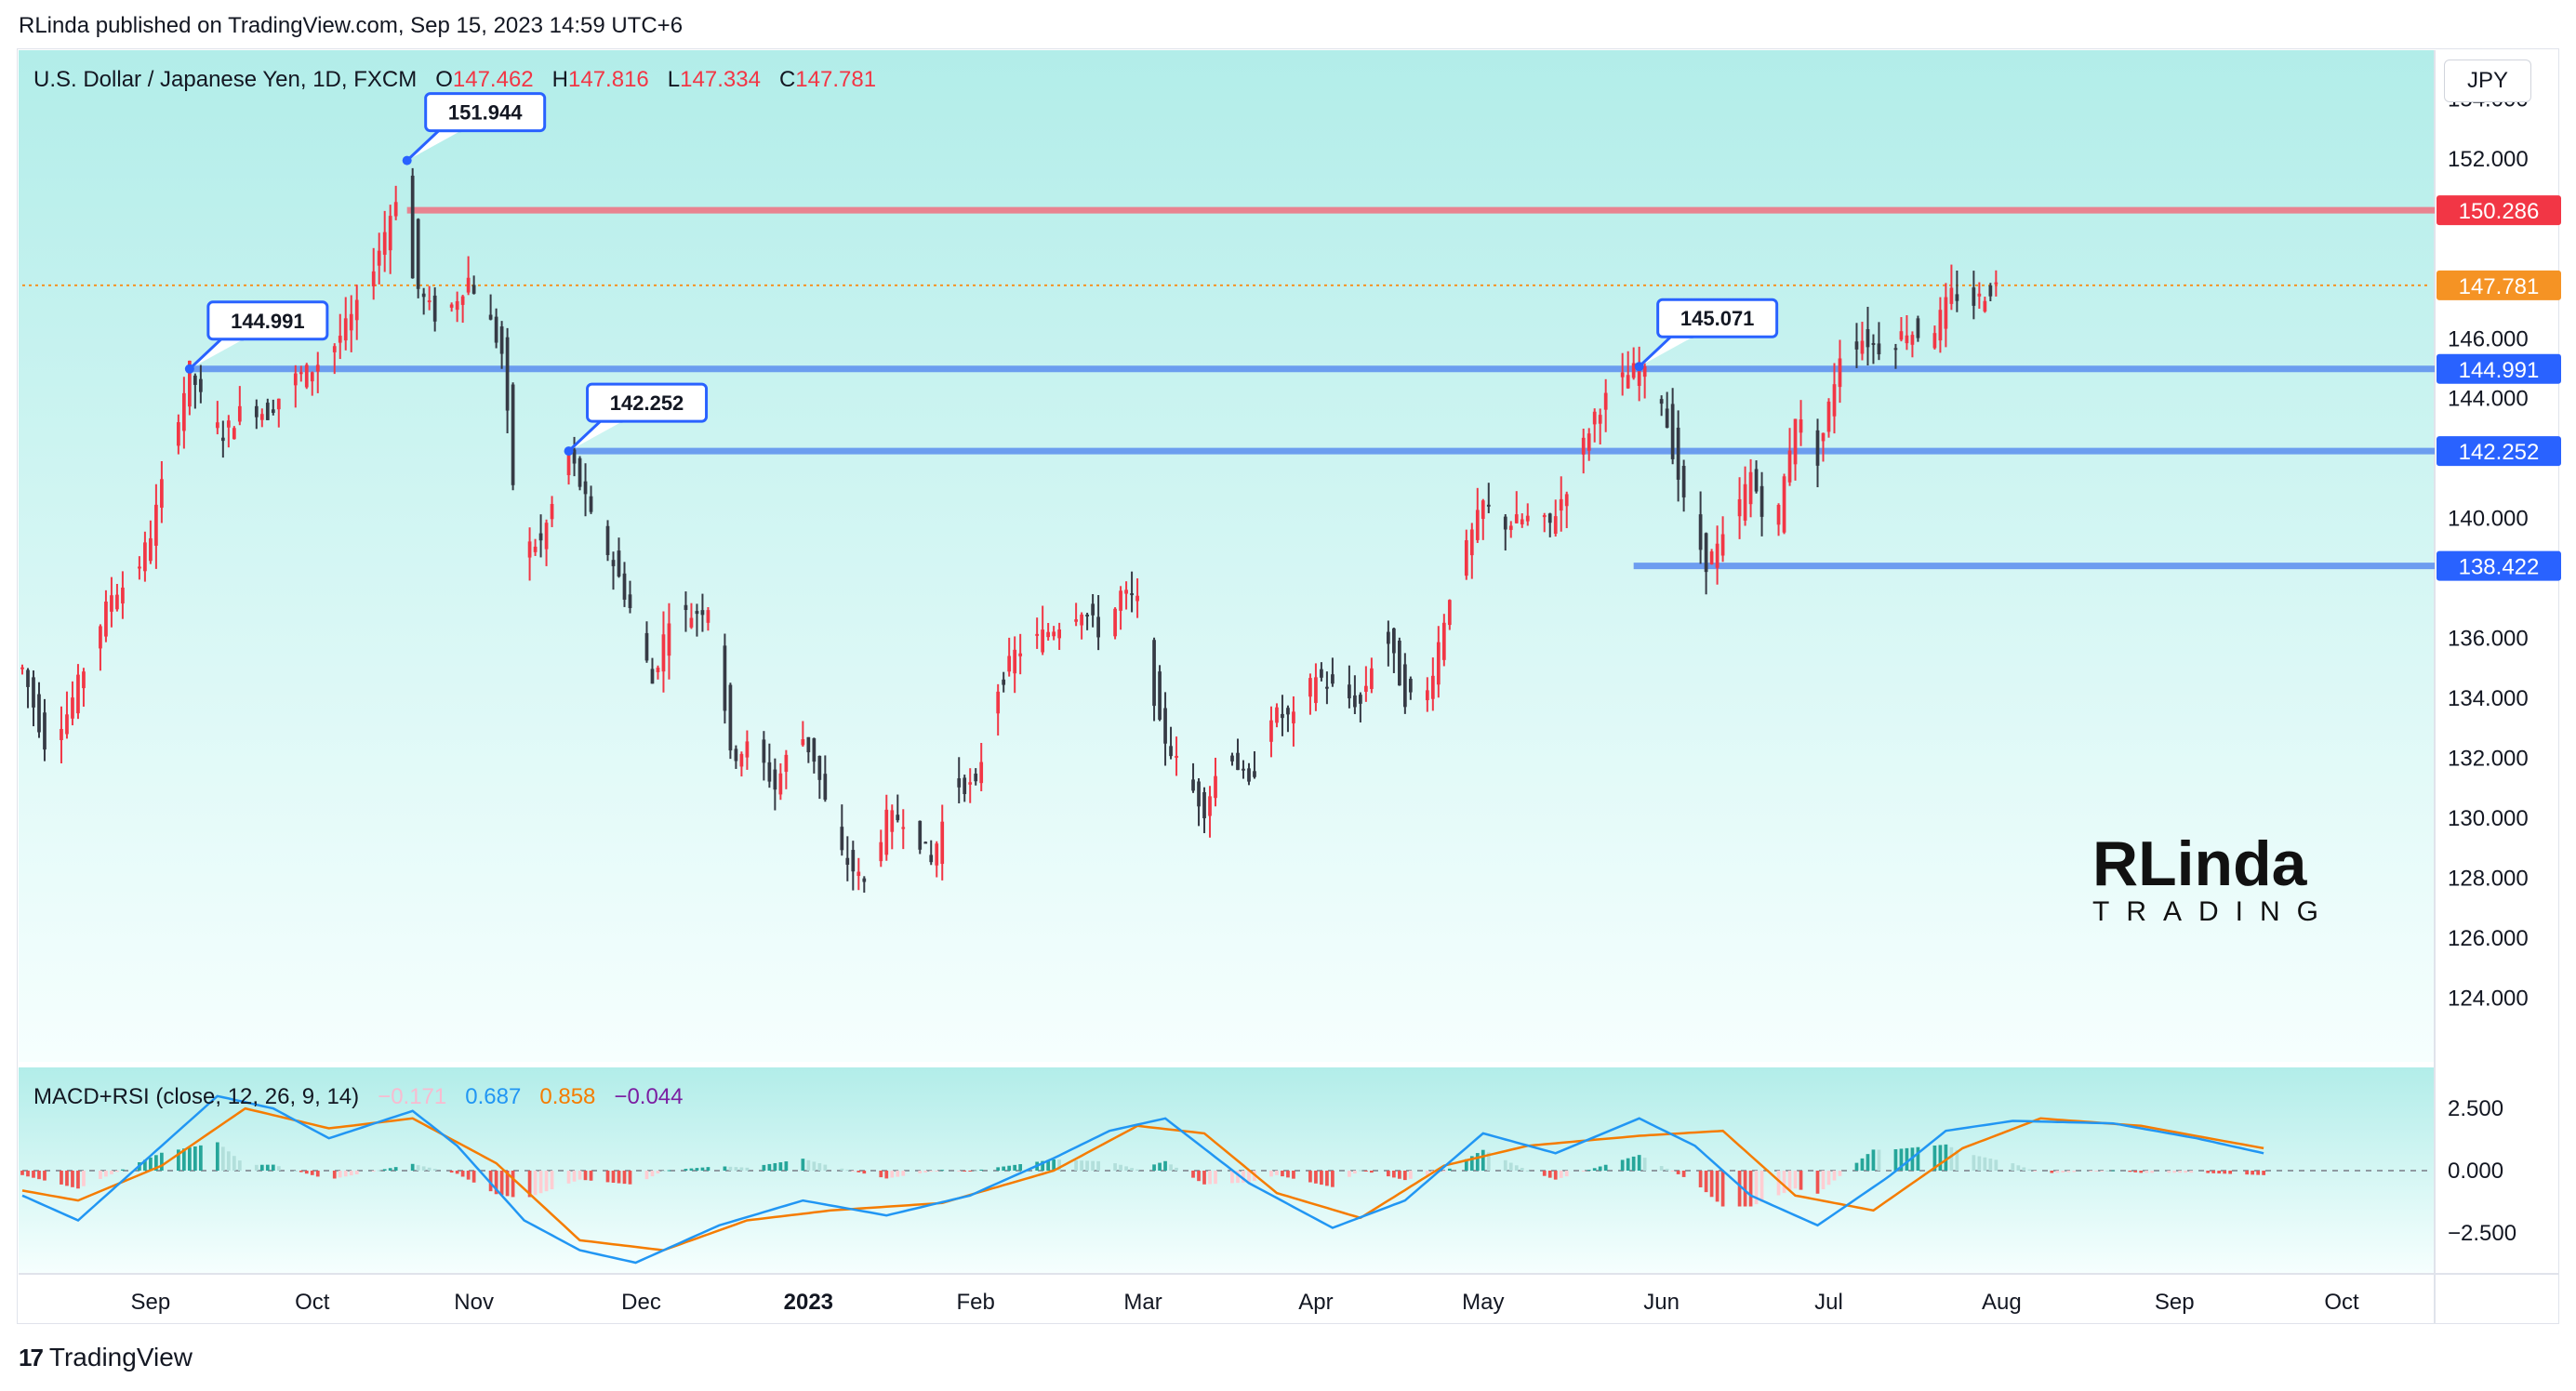 The width and height of the screenshot is (2576, 1391). What do you see at coordinates (106, 1357) in the screenshot?
I see `tradingview-footer: 17 TradingView` at bounding box center [106, 1357].